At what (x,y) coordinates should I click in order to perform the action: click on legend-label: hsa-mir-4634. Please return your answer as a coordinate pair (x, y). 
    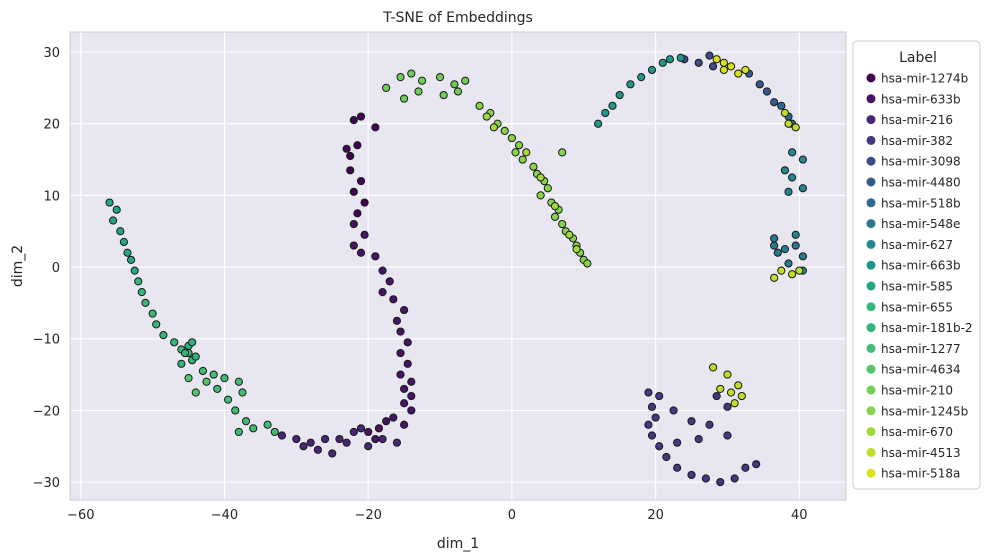
    Looking at the image, I should click on (921, 370).